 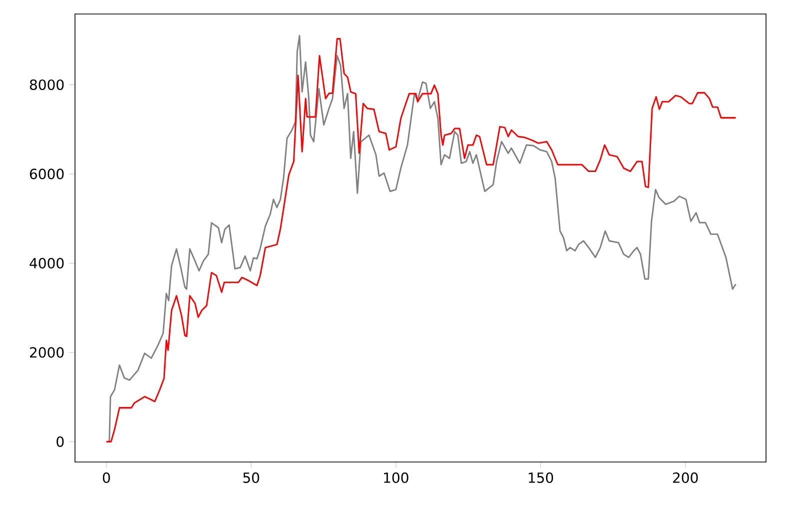 I want to click on x-tick-label: 0, so click(x=106, y=477).